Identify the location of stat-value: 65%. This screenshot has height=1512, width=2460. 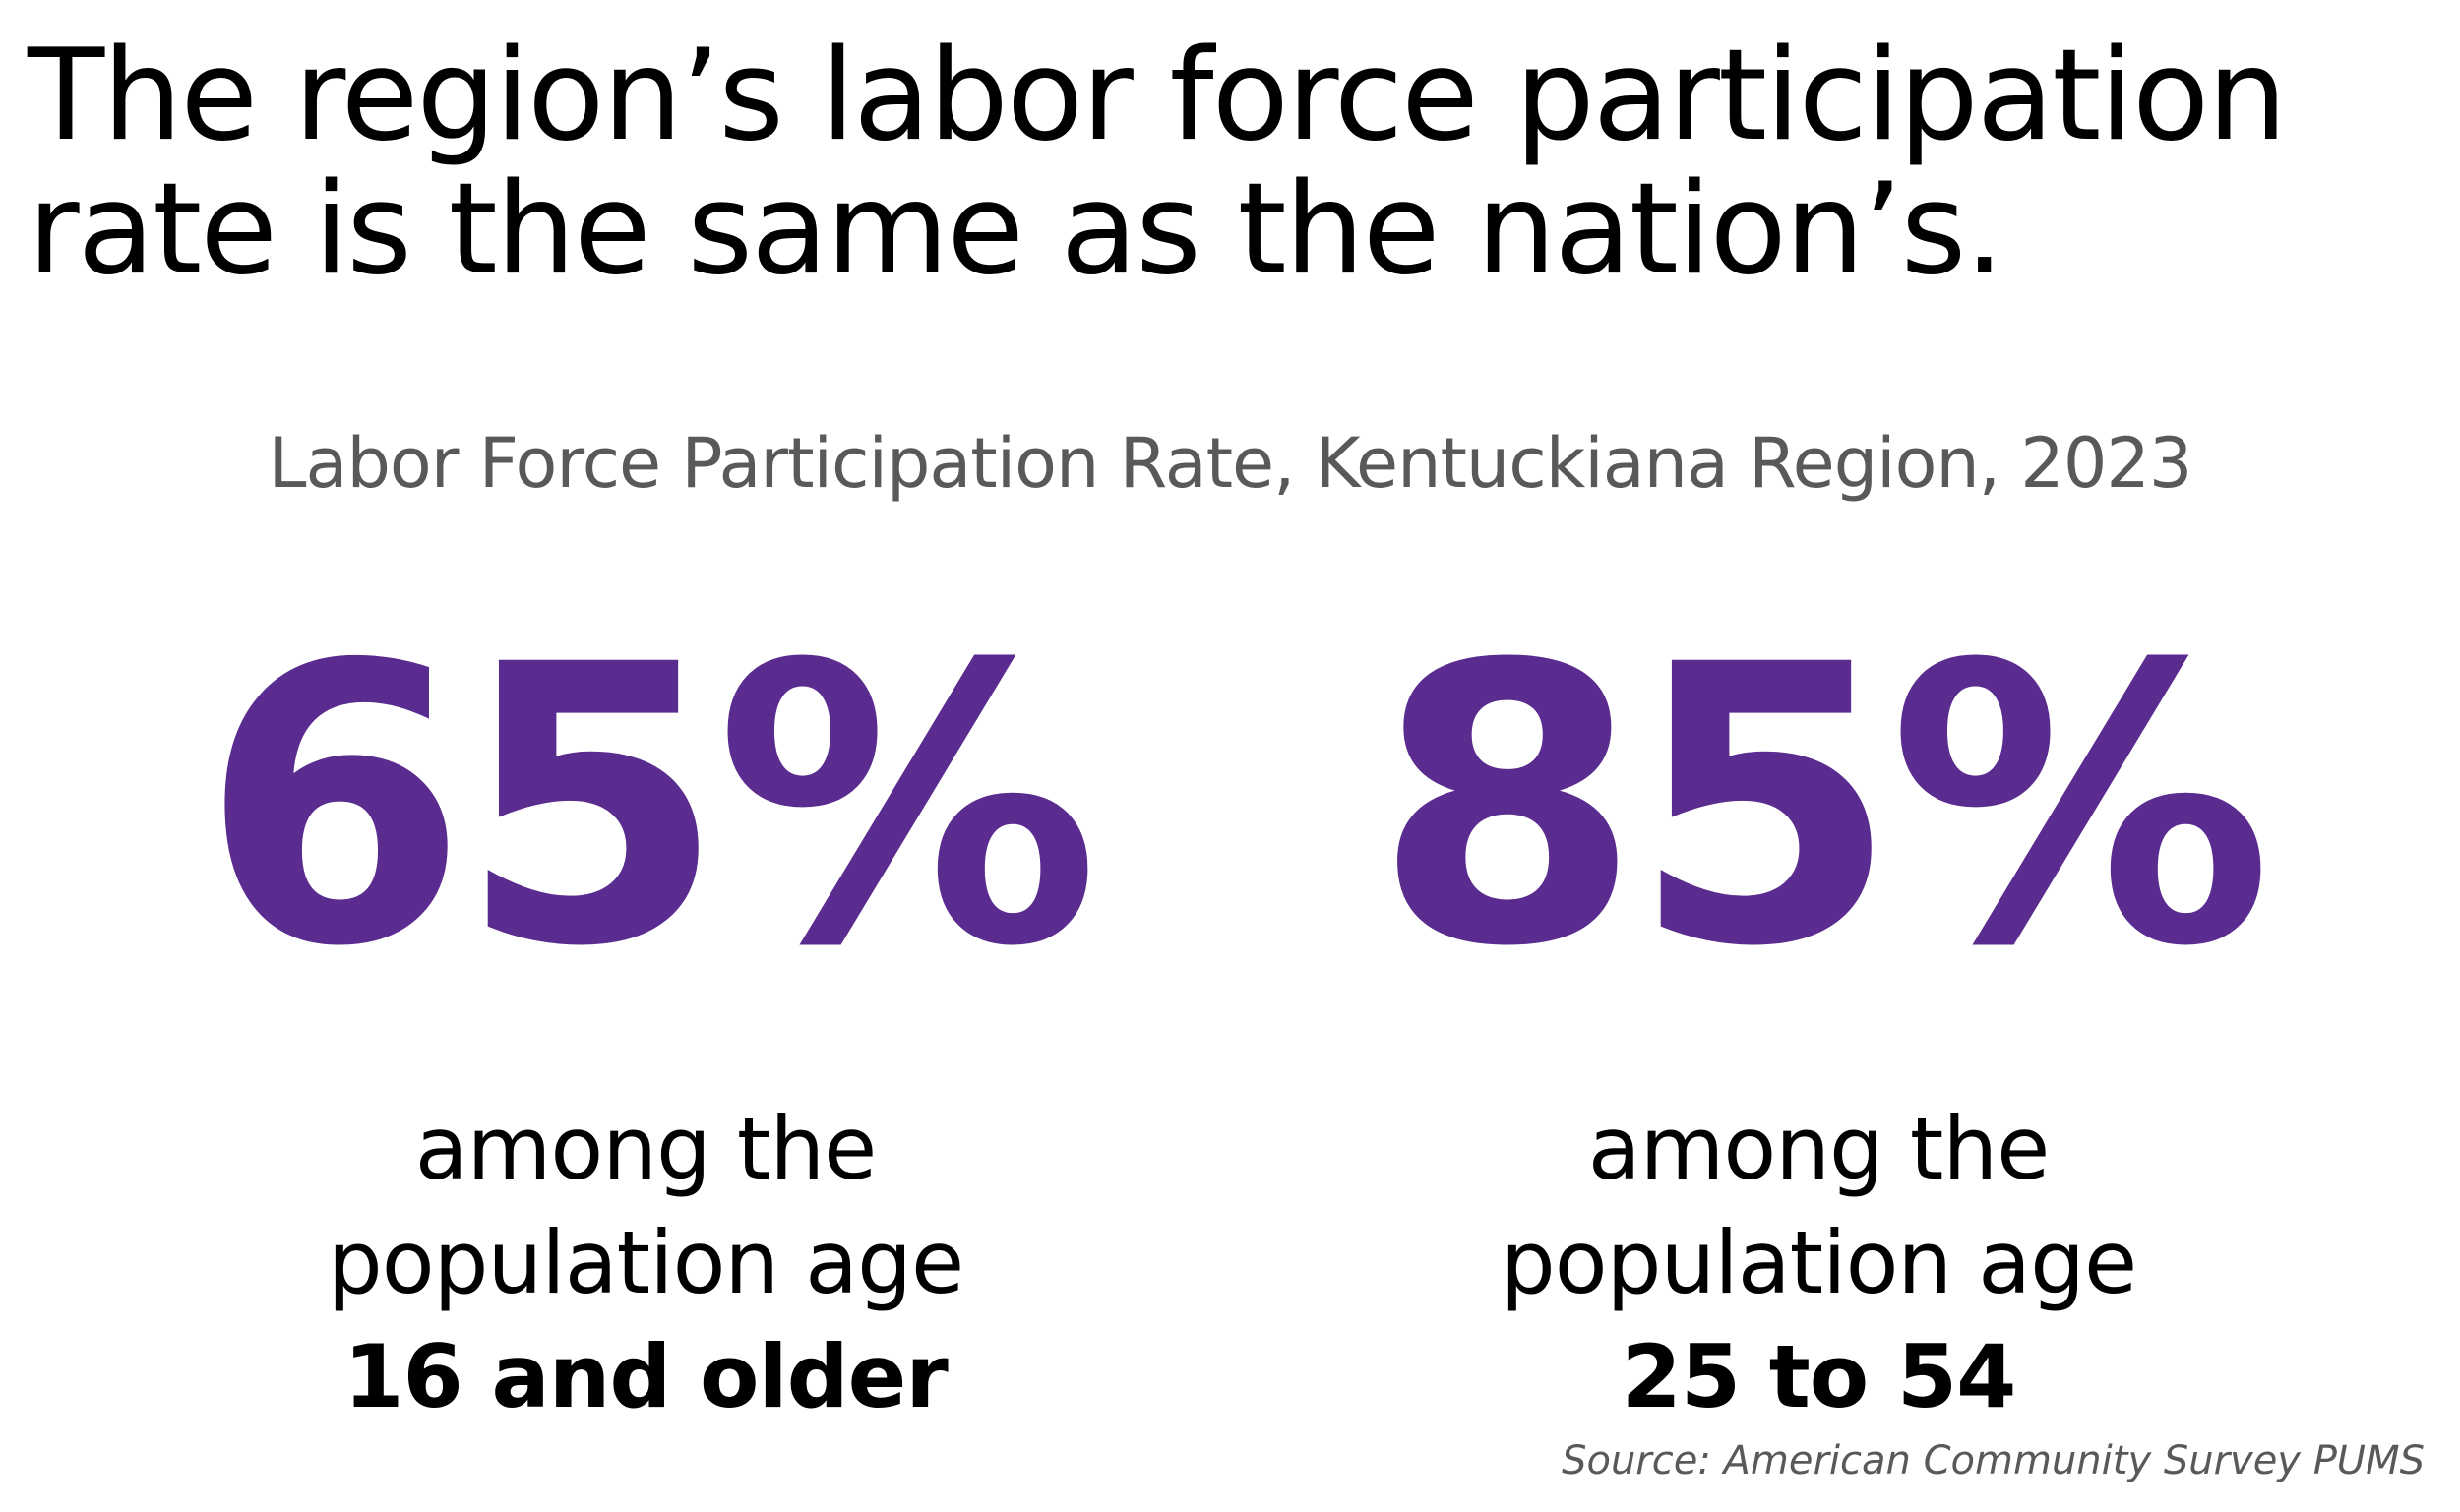
(650, 807).